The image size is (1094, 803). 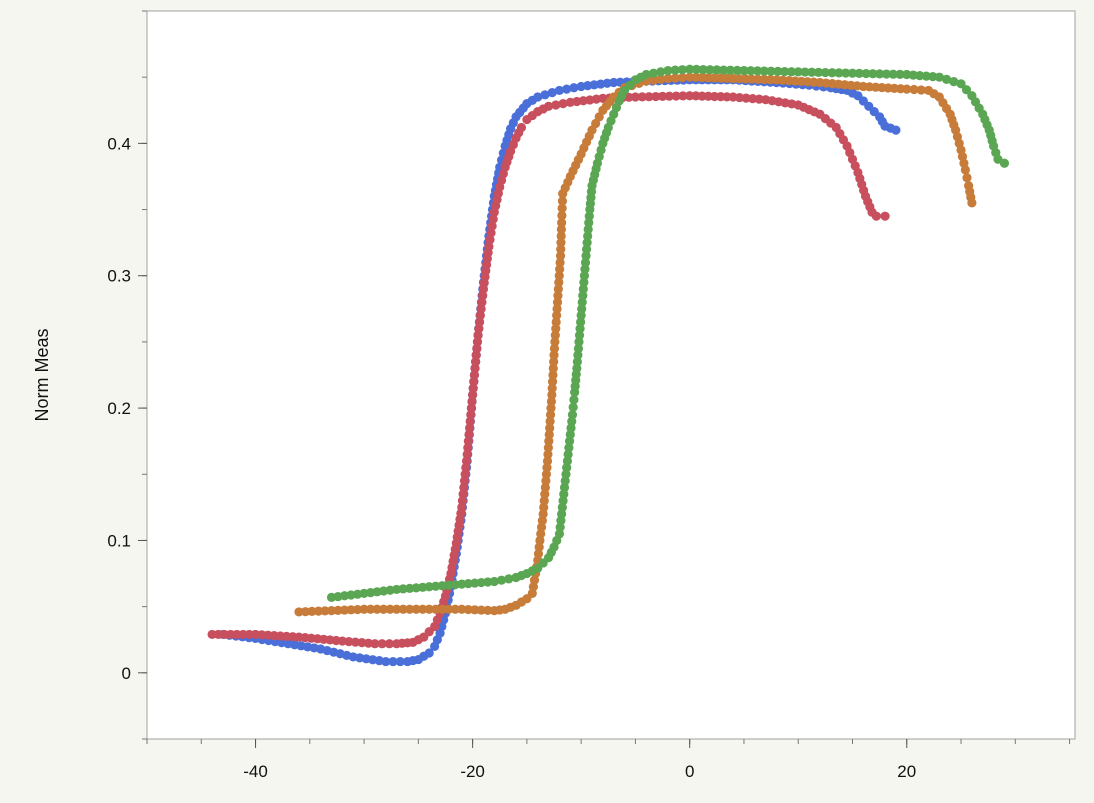 What do you see at coordinates (472, 771) in the screenshot?
I see `x-tick-label: -20` at bounding box center [472, 771].